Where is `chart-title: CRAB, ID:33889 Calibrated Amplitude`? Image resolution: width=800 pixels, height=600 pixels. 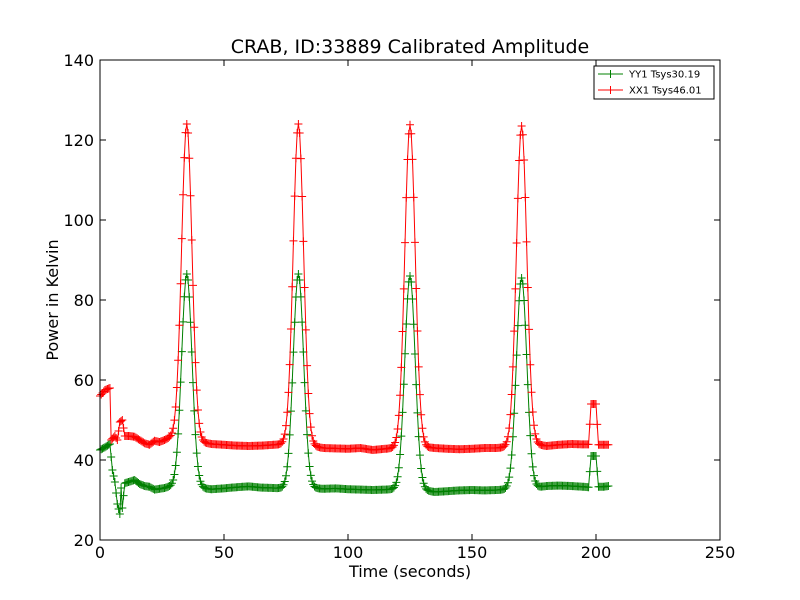
chart-title: CRAB, ID:33889 Calibrated Amplitude is located at coordinates (410, 47).